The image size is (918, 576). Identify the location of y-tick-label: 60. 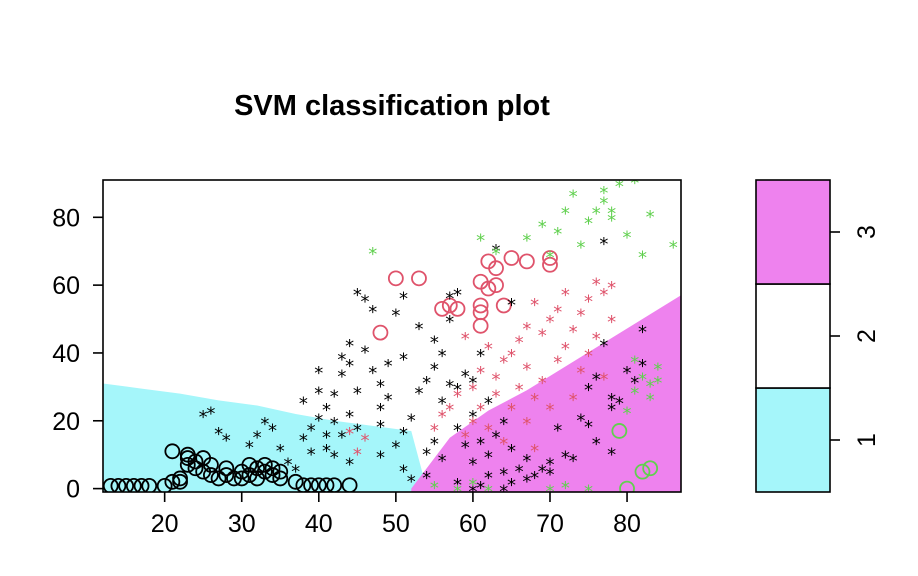
(66, 286).